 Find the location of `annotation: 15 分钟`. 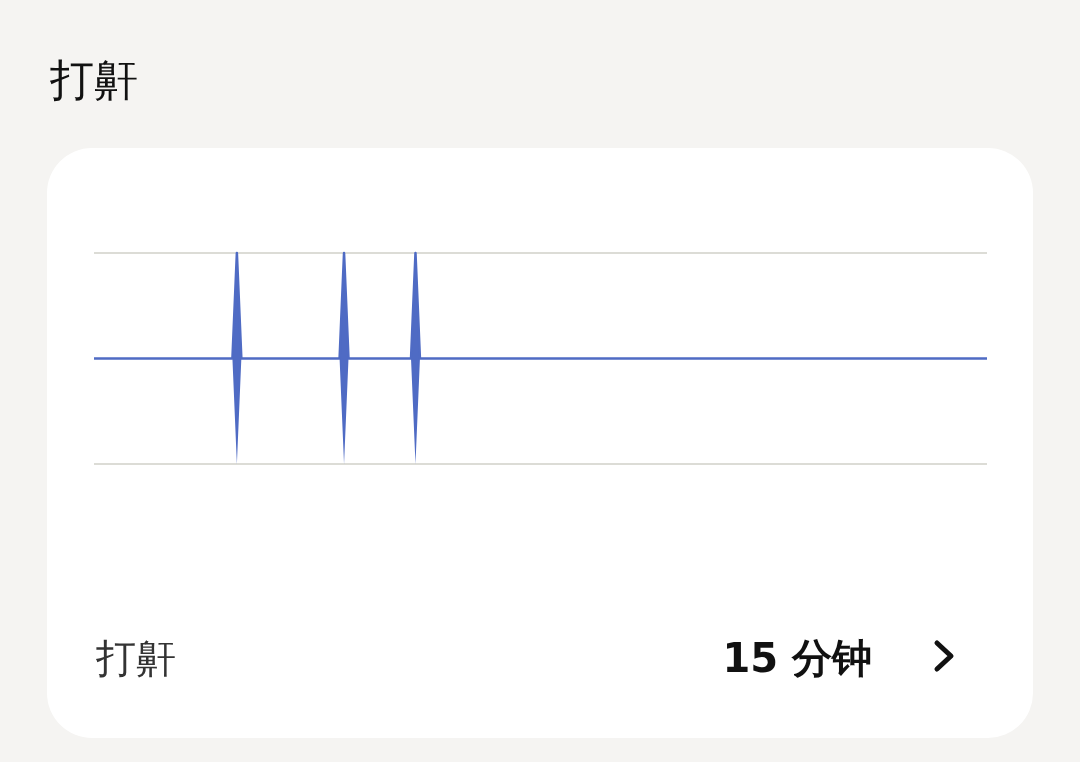

annotation: 15 分钟 is located at coordinates (797, 658).